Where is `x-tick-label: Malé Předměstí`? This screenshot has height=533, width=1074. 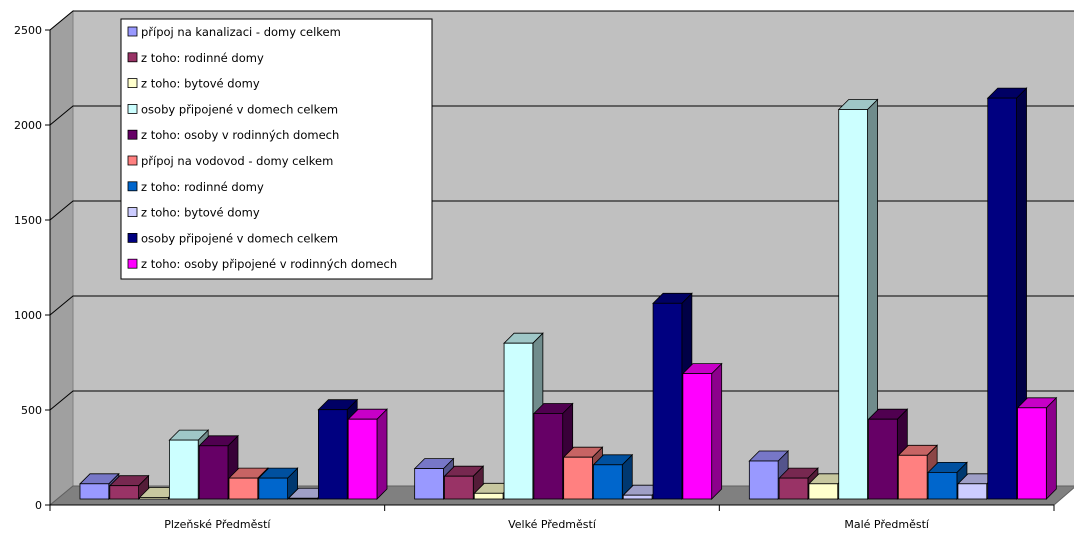
x-tick-label: Malé Předměstí is located at coordinates (887, 524).